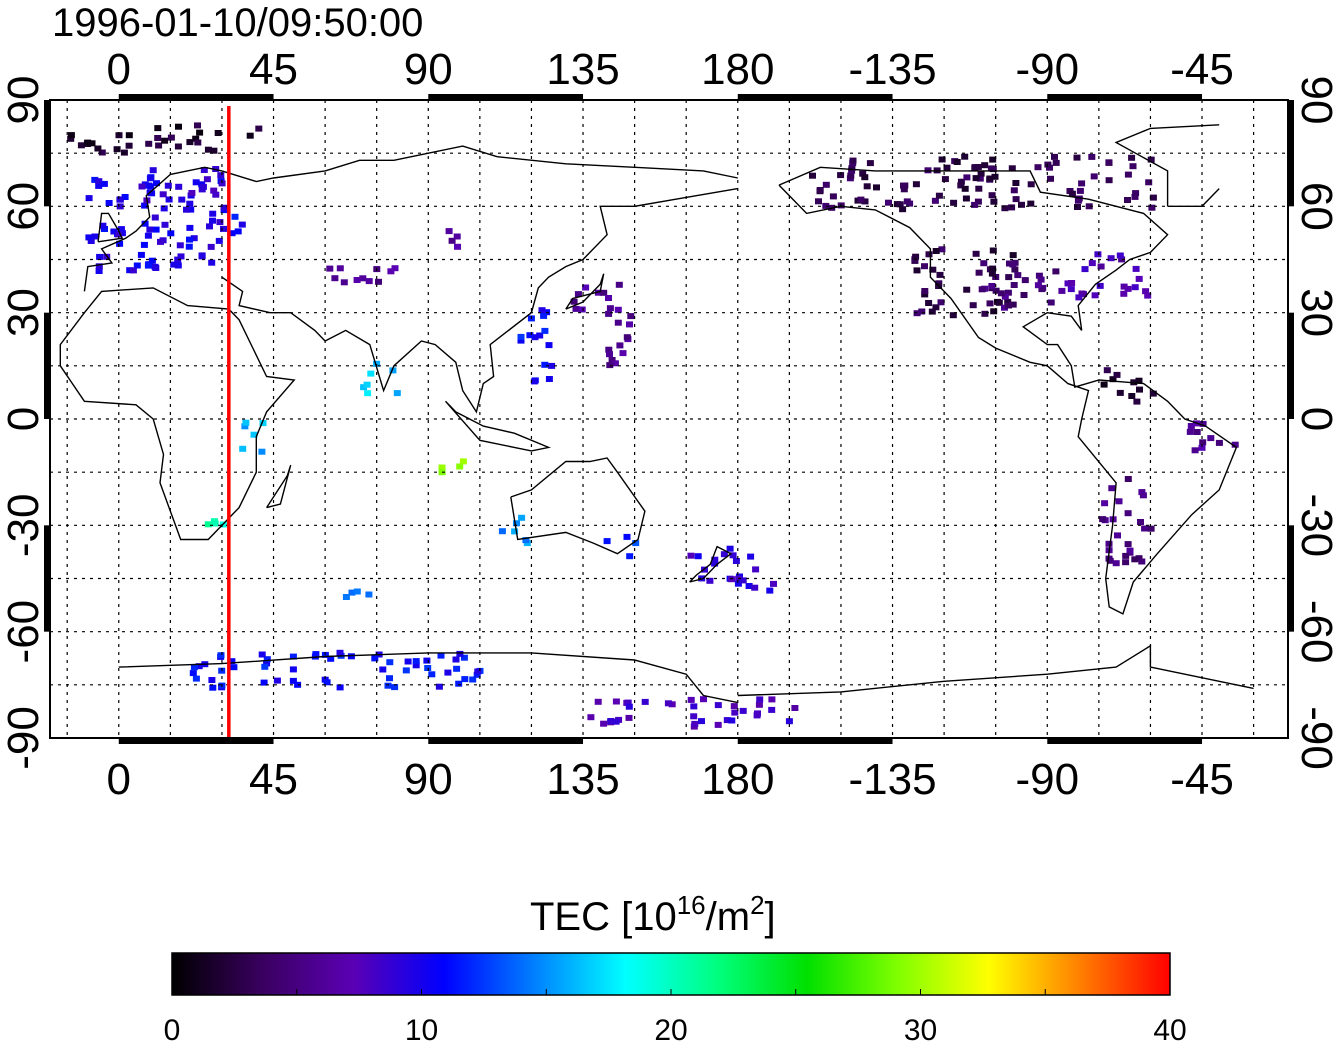 The image size is (1340, 1042). I want to click on y-tick-label-right: 60, so click(1316, 206).